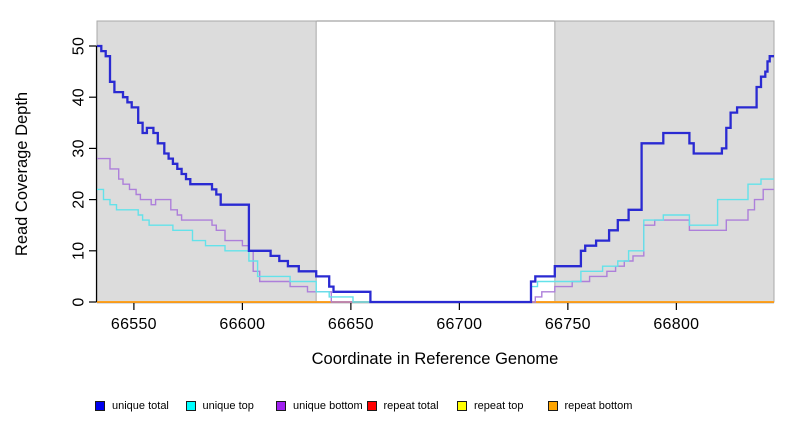 This screenshot has width=792, height=432. What do you see at coordinates (242, 324) in the screenshot?
I see `x-tick-label: 66600` at bounding box center [242, 324].